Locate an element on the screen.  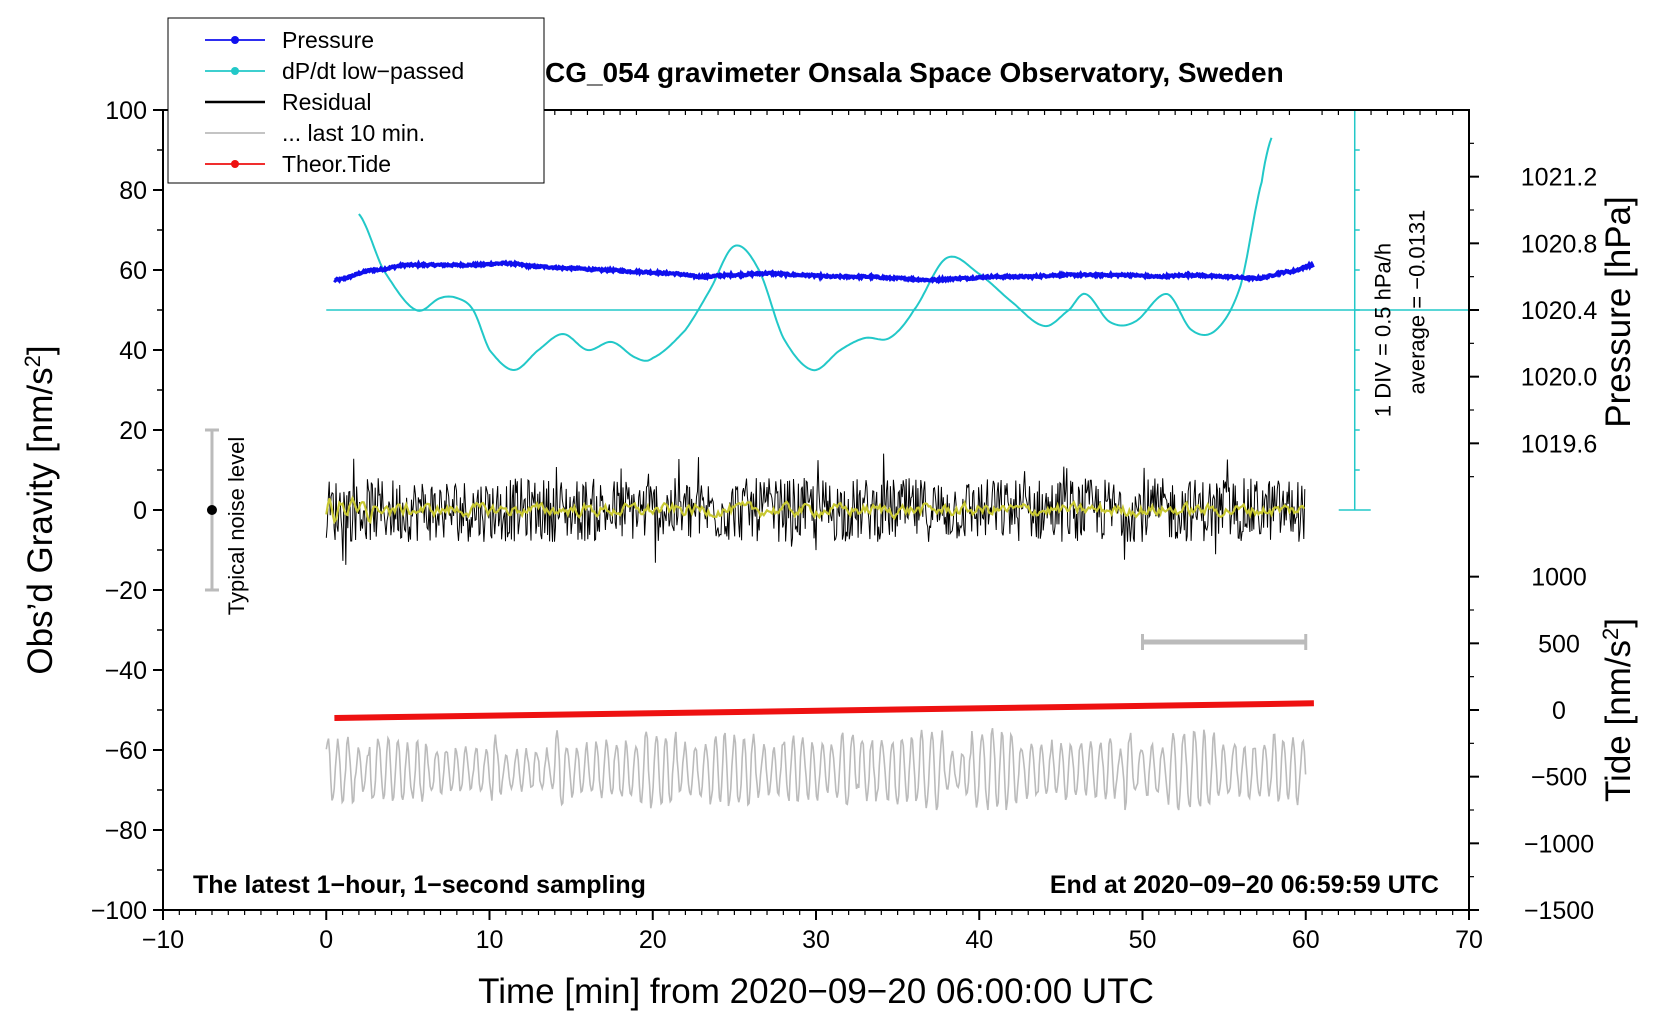
series-theor-tide is located at coordinates (824, 710).